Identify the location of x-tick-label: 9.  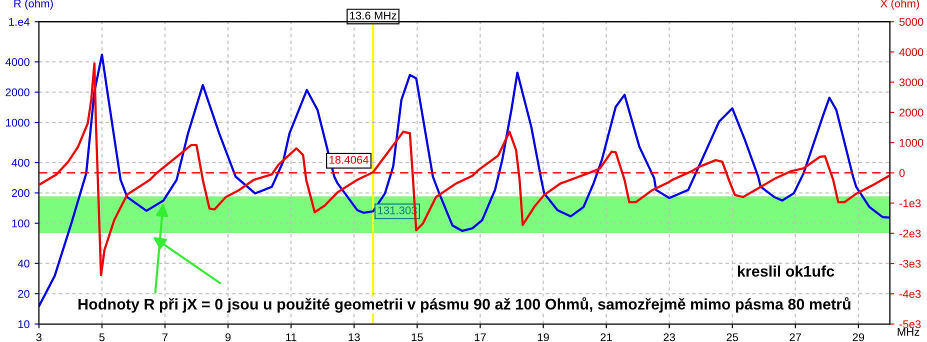
(228, 337).